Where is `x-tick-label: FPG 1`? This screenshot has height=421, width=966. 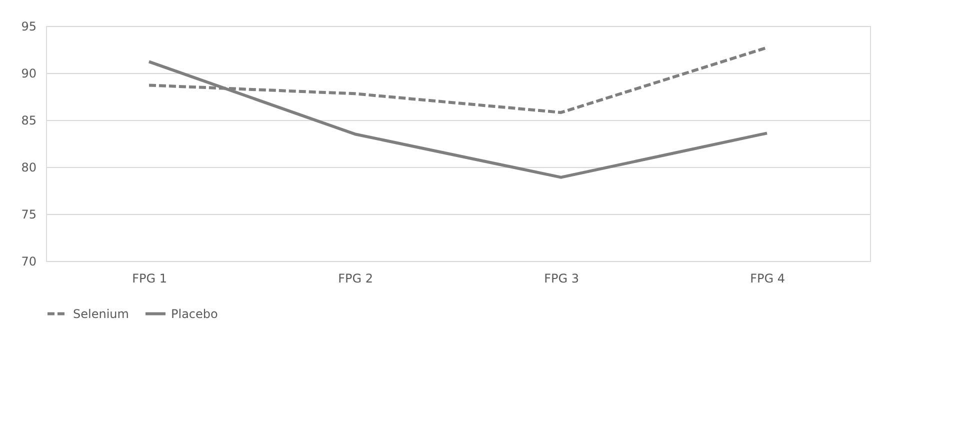
x-tick-label: FPG 1 is located at coordinates (149, 279).